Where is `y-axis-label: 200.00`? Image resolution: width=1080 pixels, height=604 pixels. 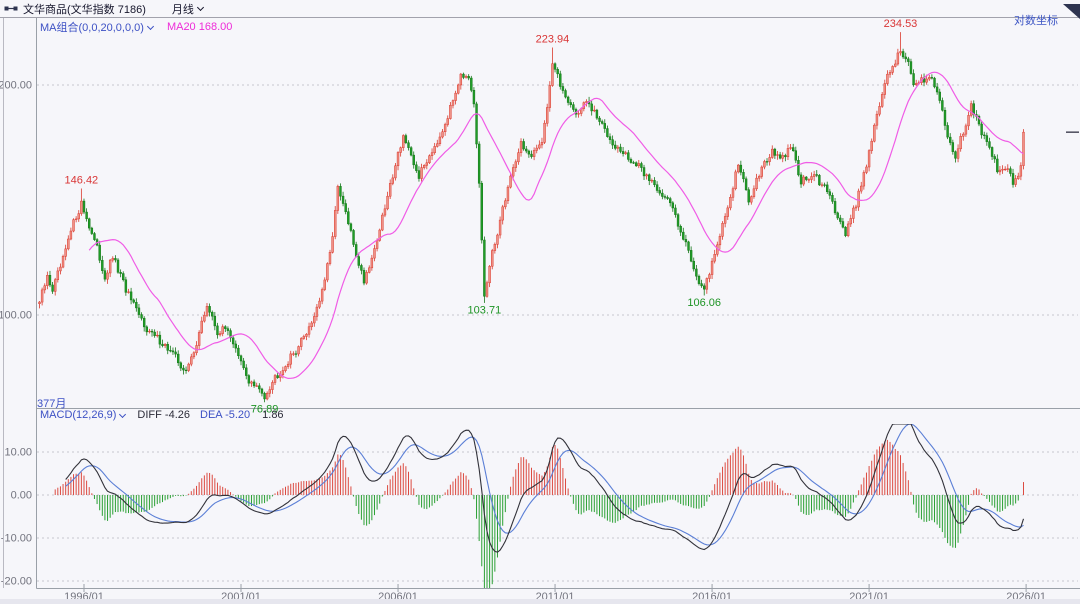 y-axis-label: 200.00 is located at coordinates (16, 86).